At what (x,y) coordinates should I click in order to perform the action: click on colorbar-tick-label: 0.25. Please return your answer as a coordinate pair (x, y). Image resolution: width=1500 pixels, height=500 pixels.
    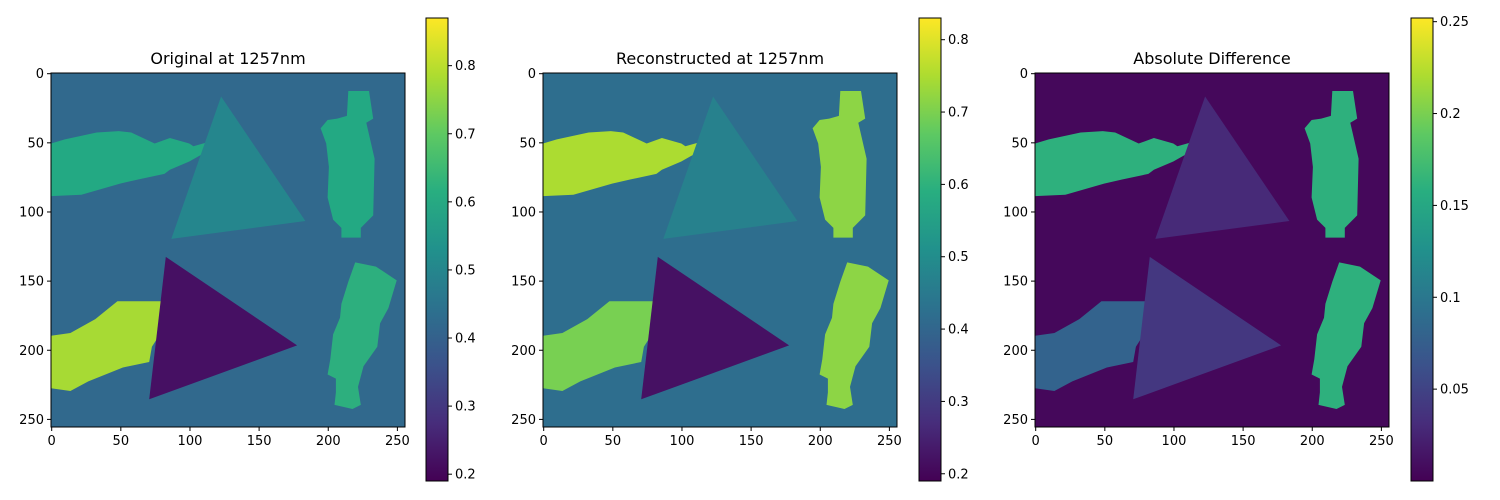
    Looking at the image, I should click on (1454, 22).